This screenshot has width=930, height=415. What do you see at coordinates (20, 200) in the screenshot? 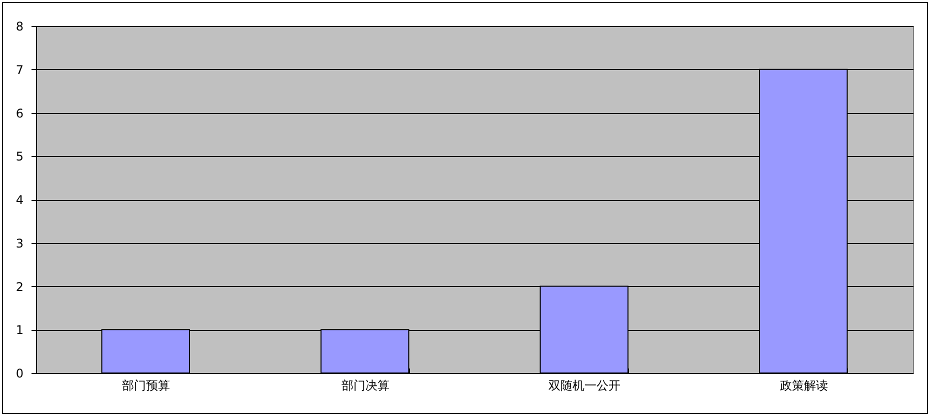
I see `y-tick-label: 4` at bounding box center [20, 200].